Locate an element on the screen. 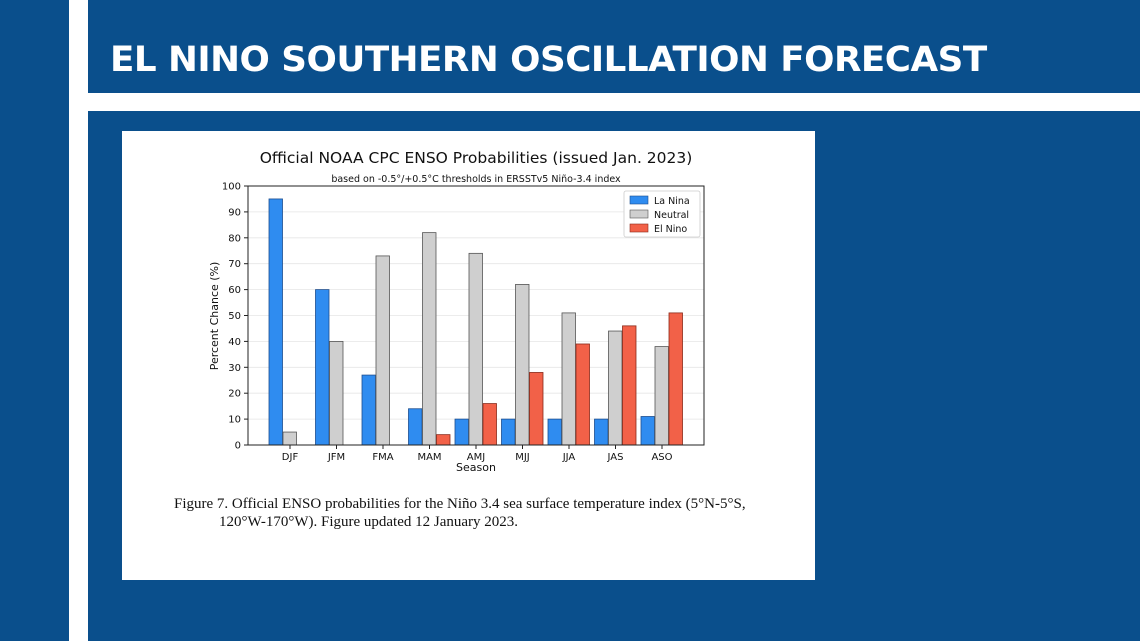 The image size is (1140, 641). legend-label: El Nino is located at coordinates (670, 229).